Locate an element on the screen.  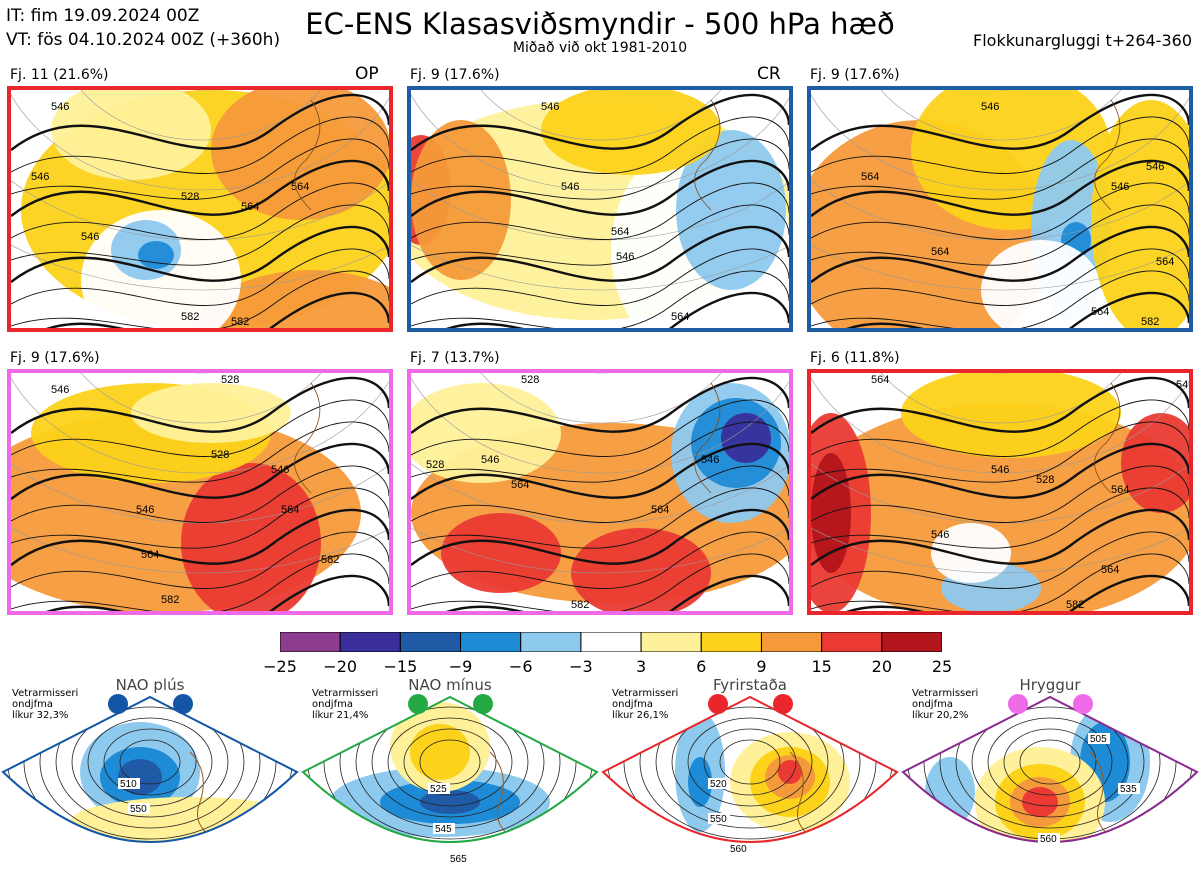
regime-title: Fyrirstaða is located at coordinates (750, 685).